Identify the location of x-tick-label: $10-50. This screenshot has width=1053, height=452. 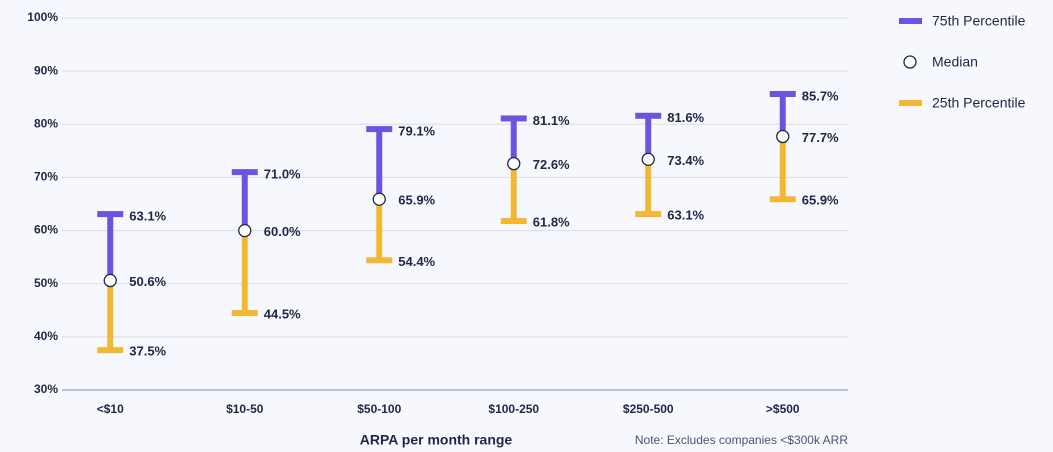
(245, 409).